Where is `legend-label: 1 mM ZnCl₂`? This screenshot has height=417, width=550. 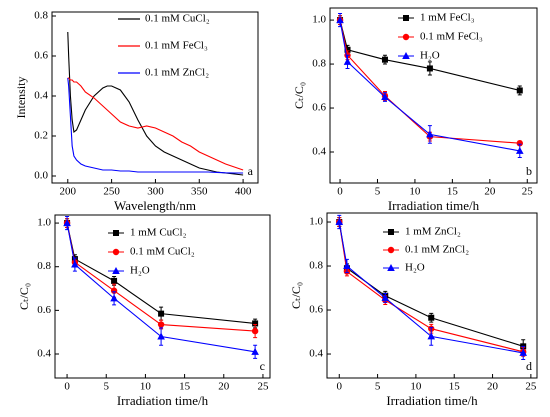
legend-label: 1 mM ZnCl₂ is located at coordinates (433, 232).